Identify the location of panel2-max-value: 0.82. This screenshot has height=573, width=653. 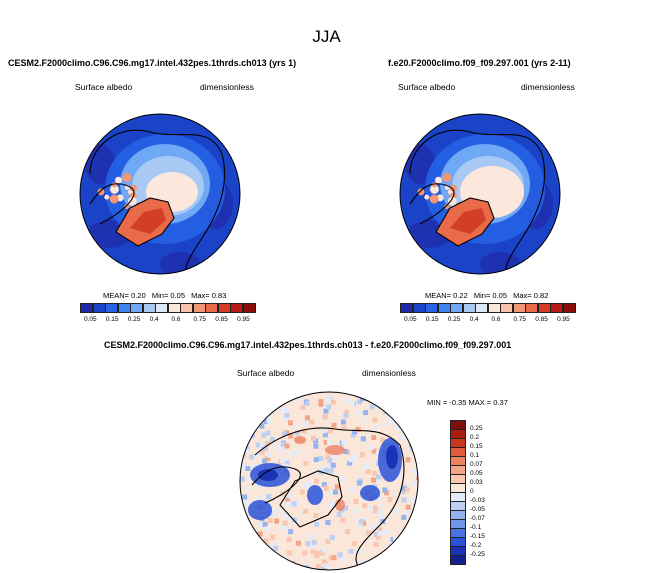
(541, 295).